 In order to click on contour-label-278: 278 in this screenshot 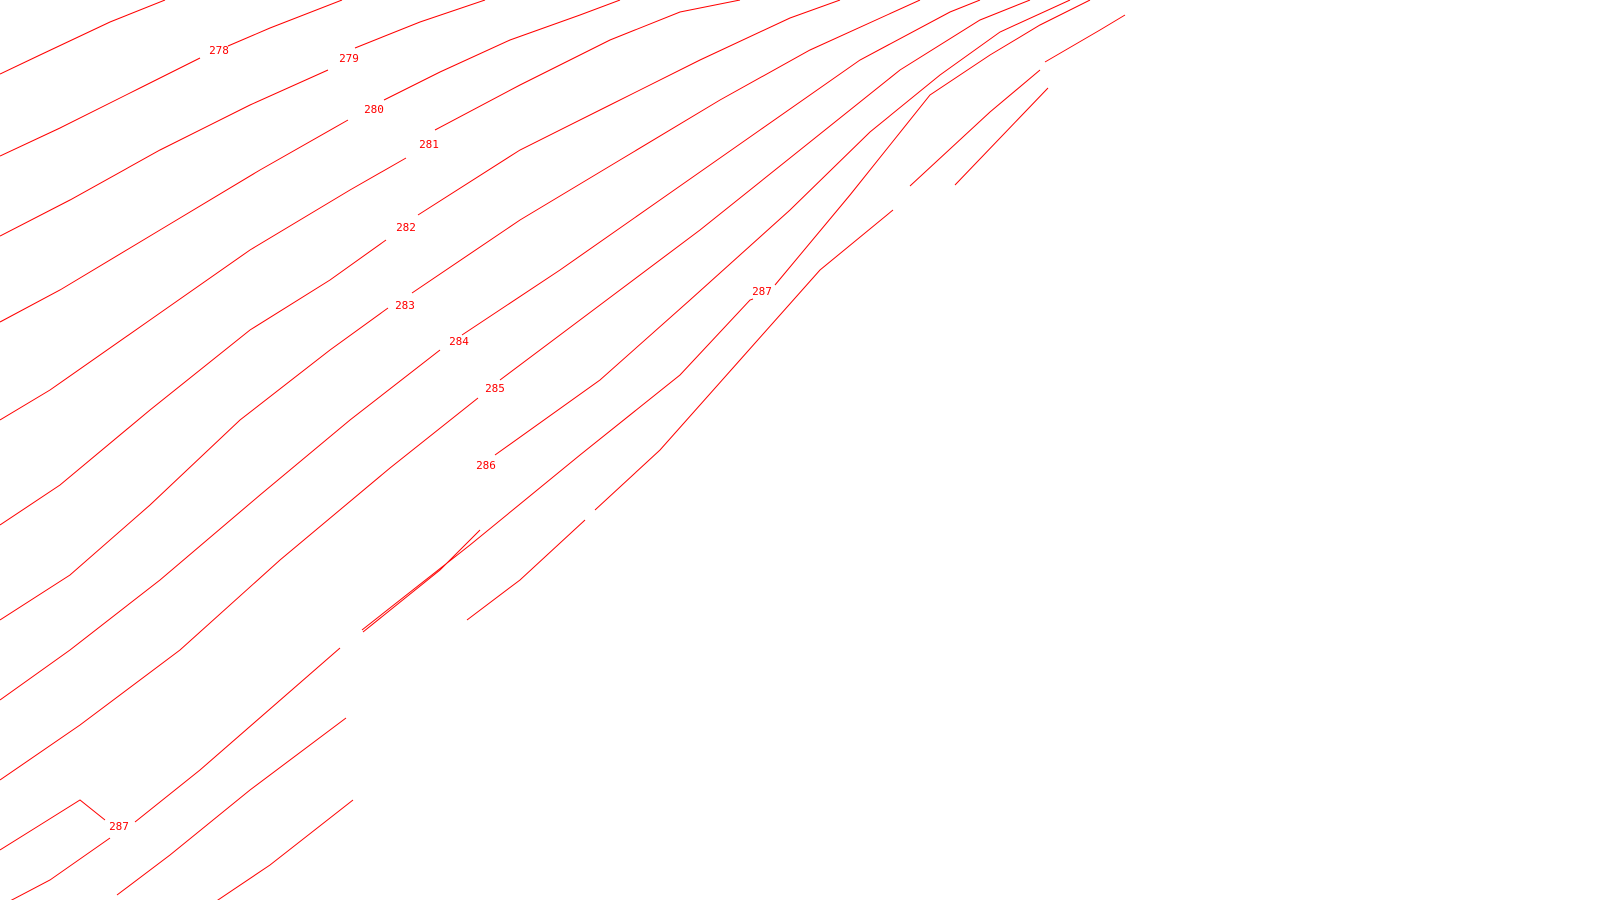, I will do `click(219, 50)`.